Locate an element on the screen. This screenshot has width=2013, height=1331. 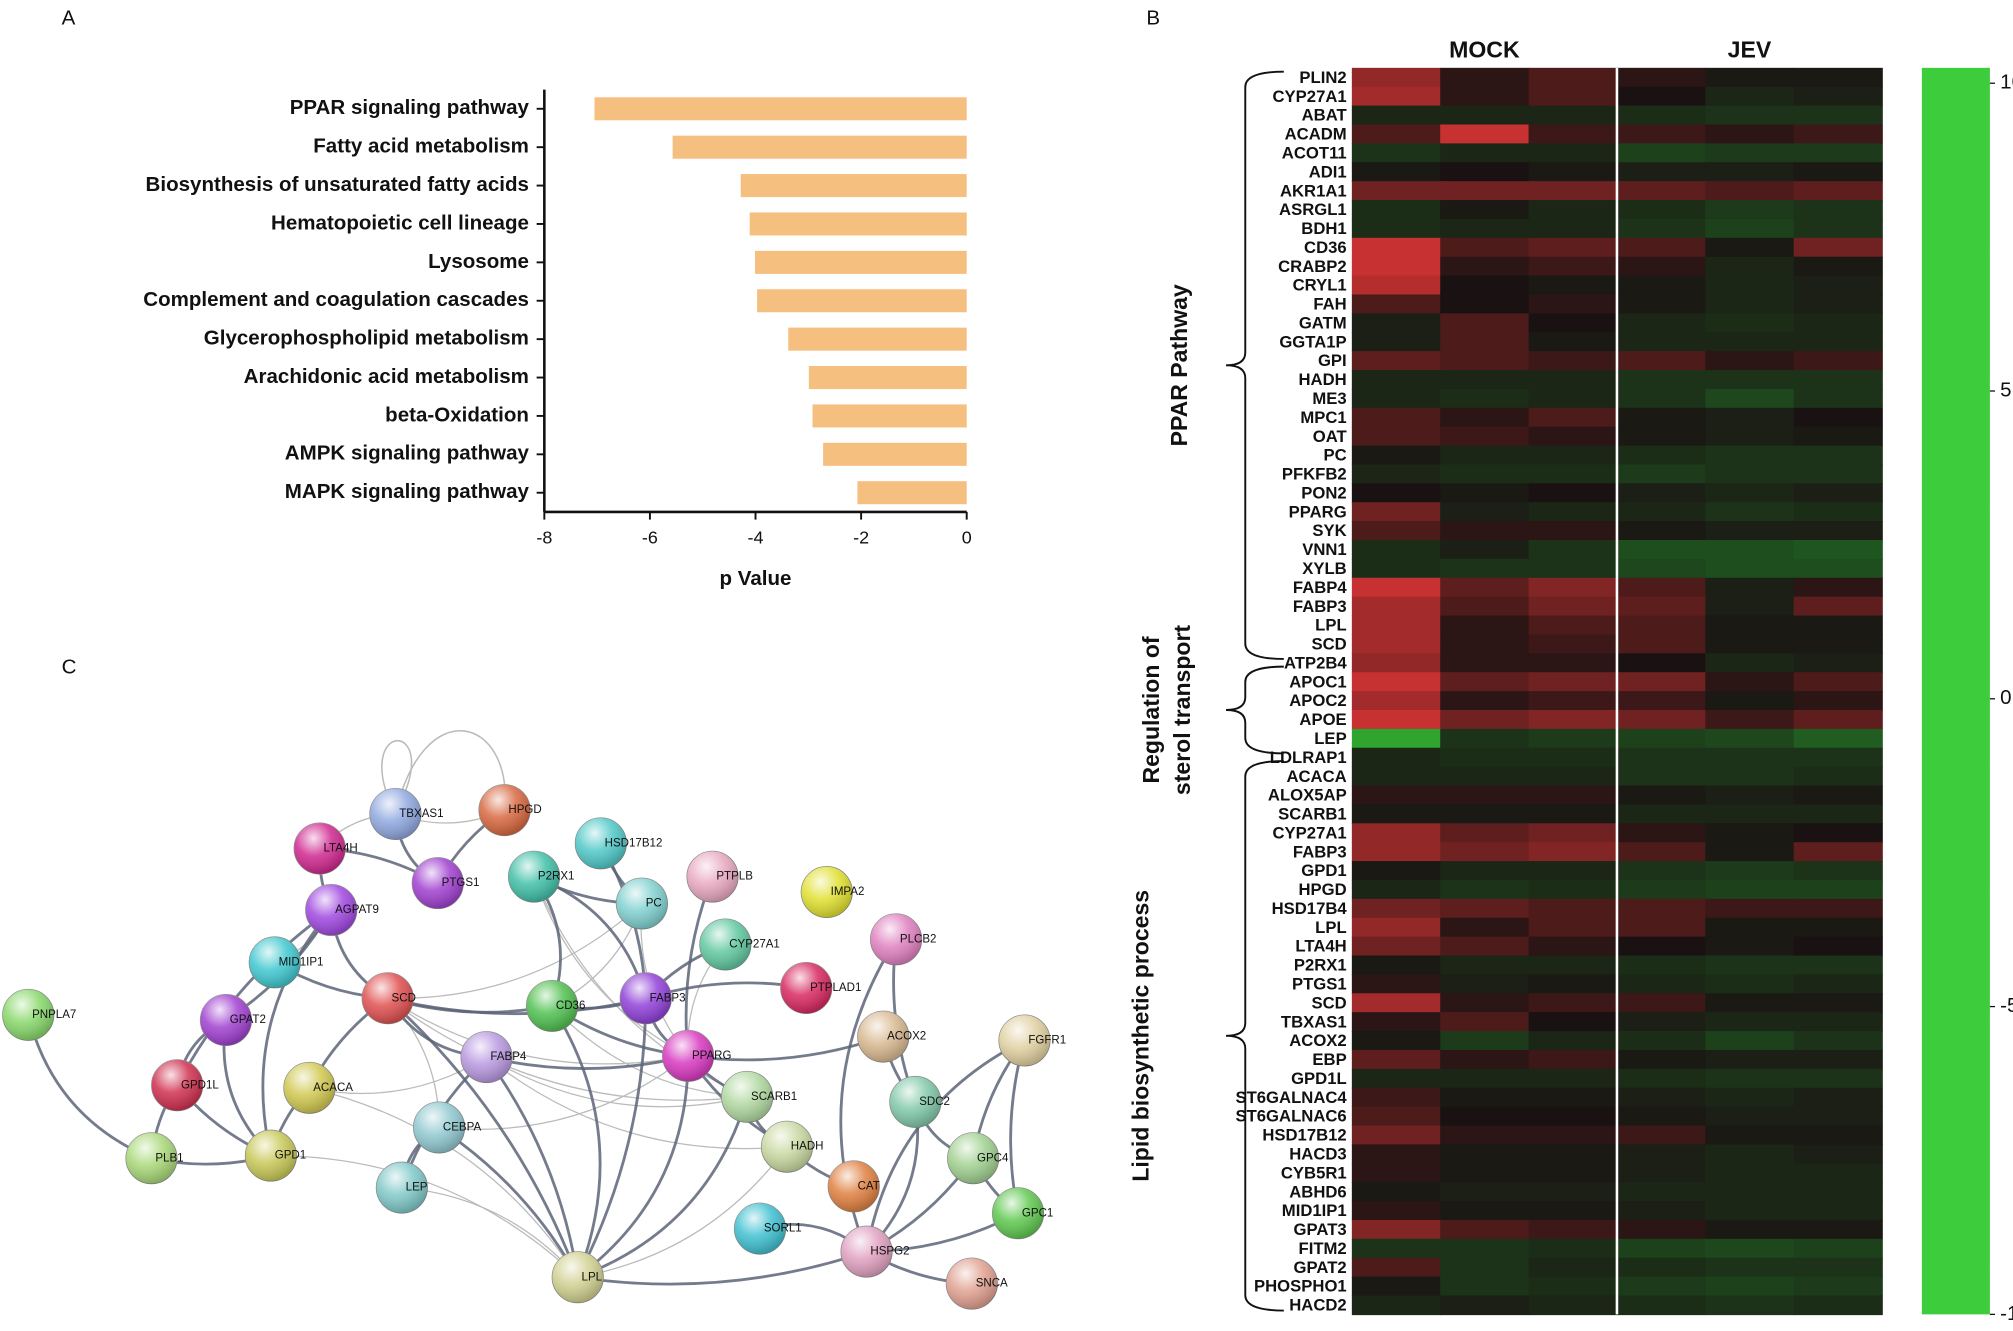
node-label: CEBPA is located at coordinates (462, 1128).